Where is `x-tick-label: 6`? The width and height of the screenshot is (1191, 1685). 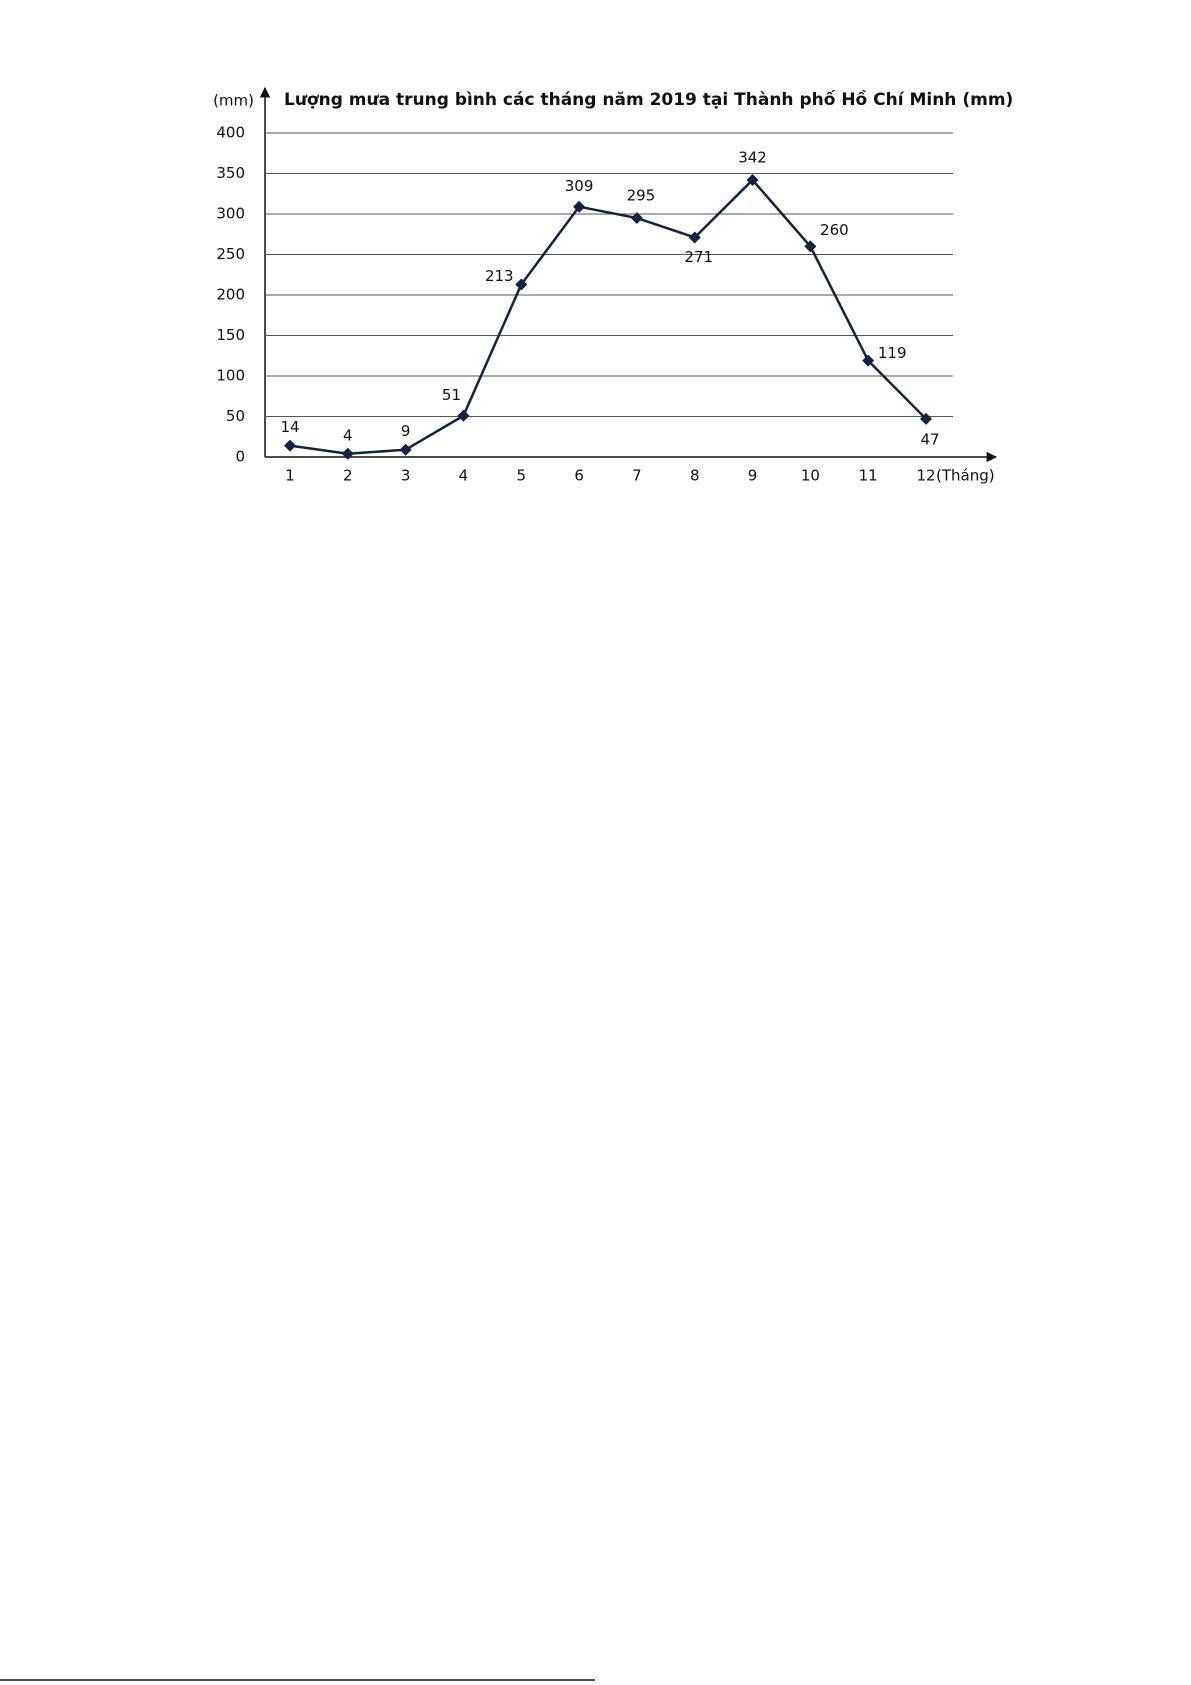
x-tick-label: 6 is located at coordinates (579, 476).